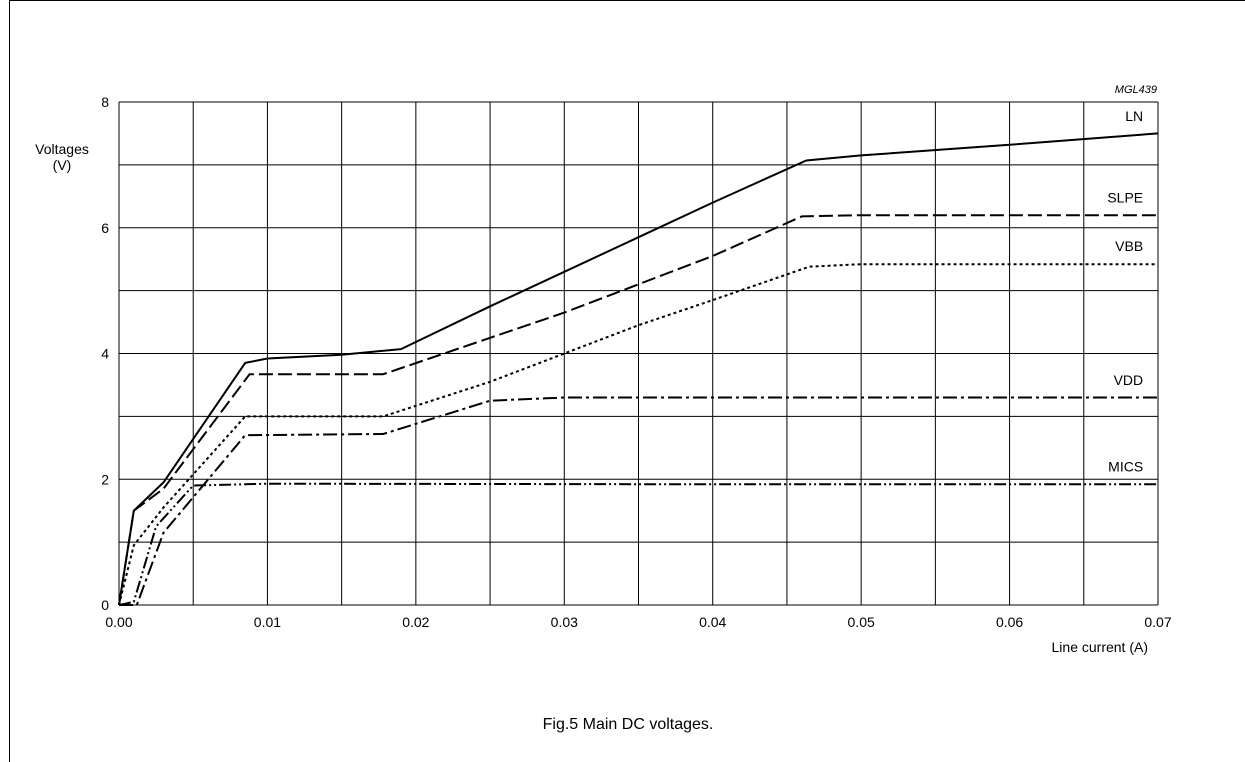  I want to click on x-tick-label: 0.06, so click(1009, 622).